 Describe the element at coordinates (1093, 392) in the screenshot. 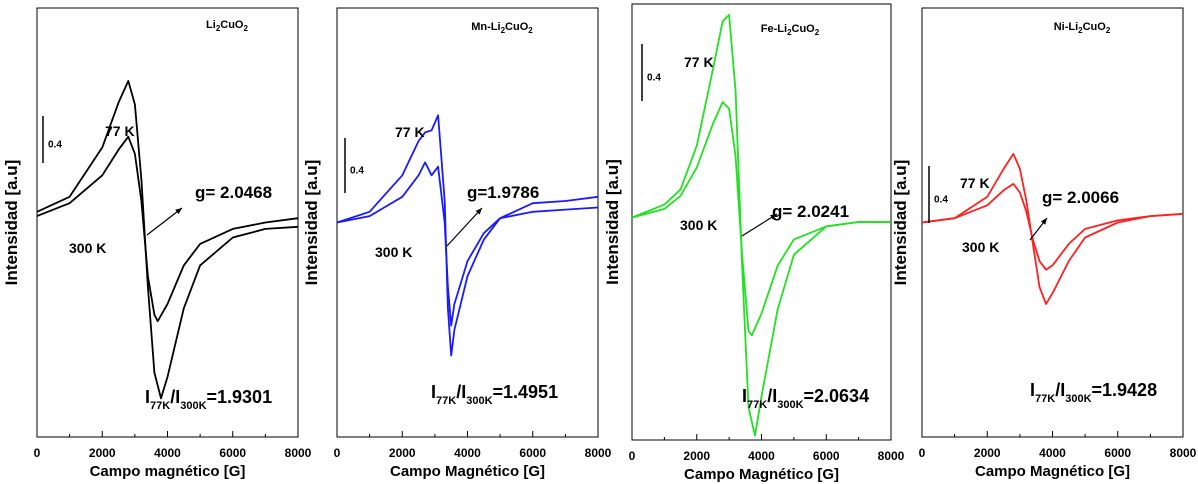

I see `intensity-ratio: I77K/I300K=1.9428` at that location.